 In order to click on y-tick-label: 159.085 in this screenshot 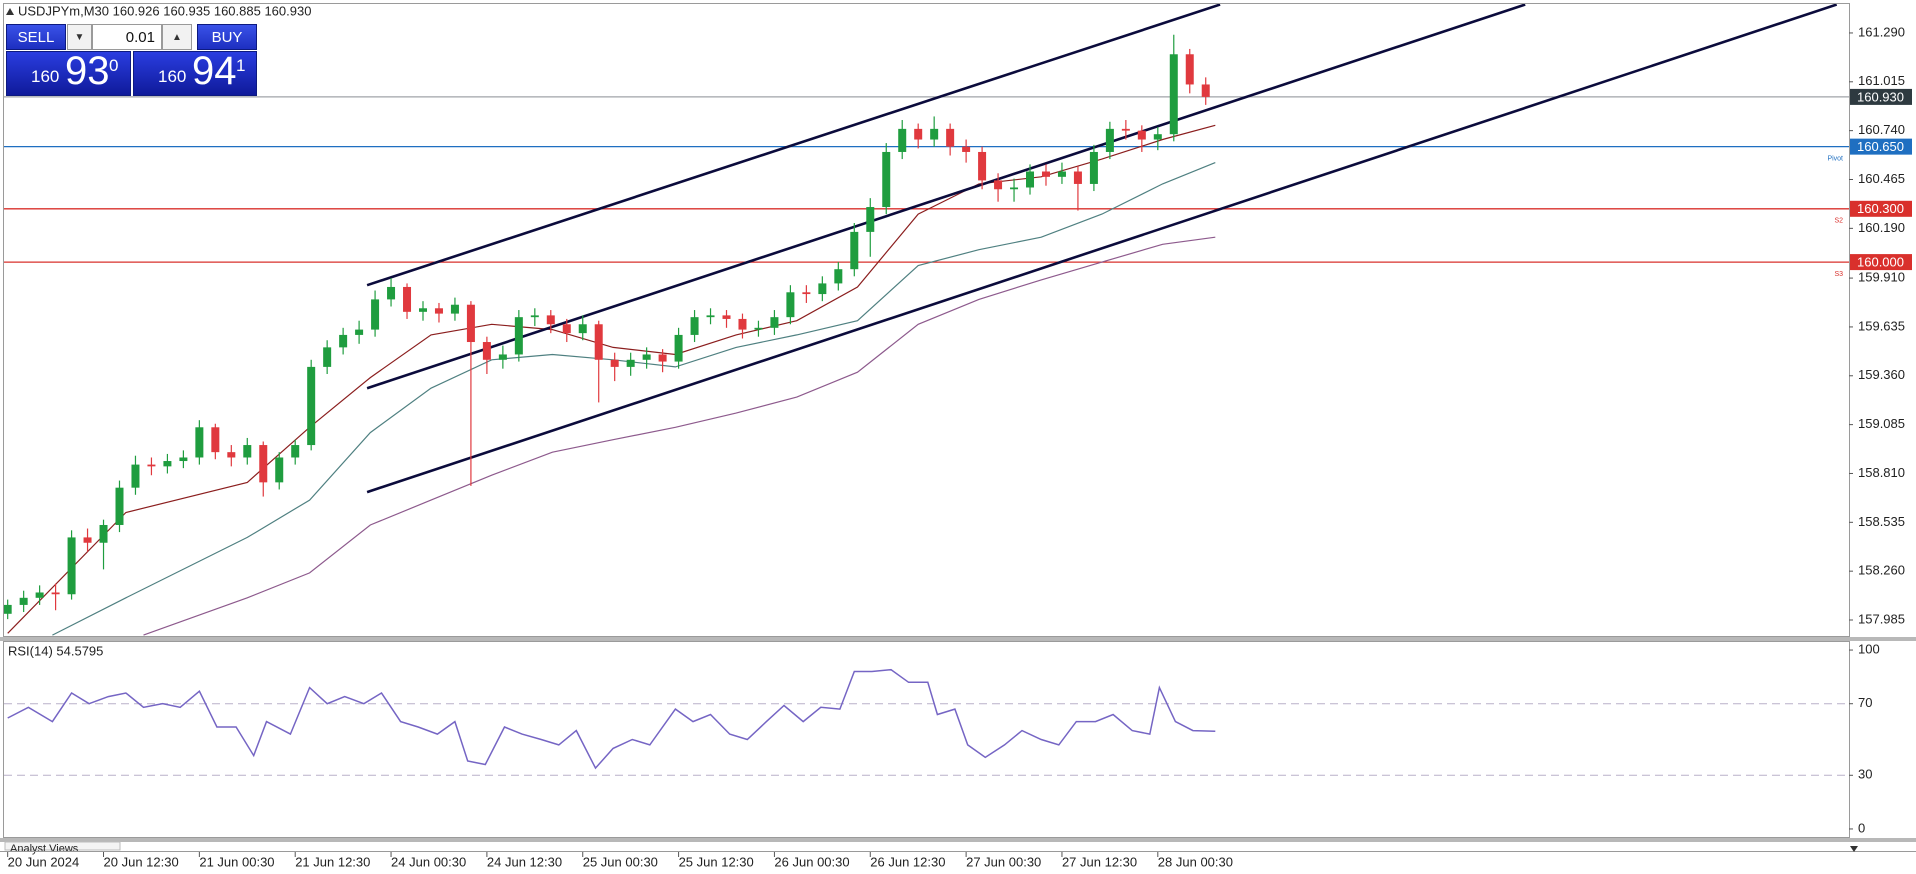, I will do `click(1881, 423)`.